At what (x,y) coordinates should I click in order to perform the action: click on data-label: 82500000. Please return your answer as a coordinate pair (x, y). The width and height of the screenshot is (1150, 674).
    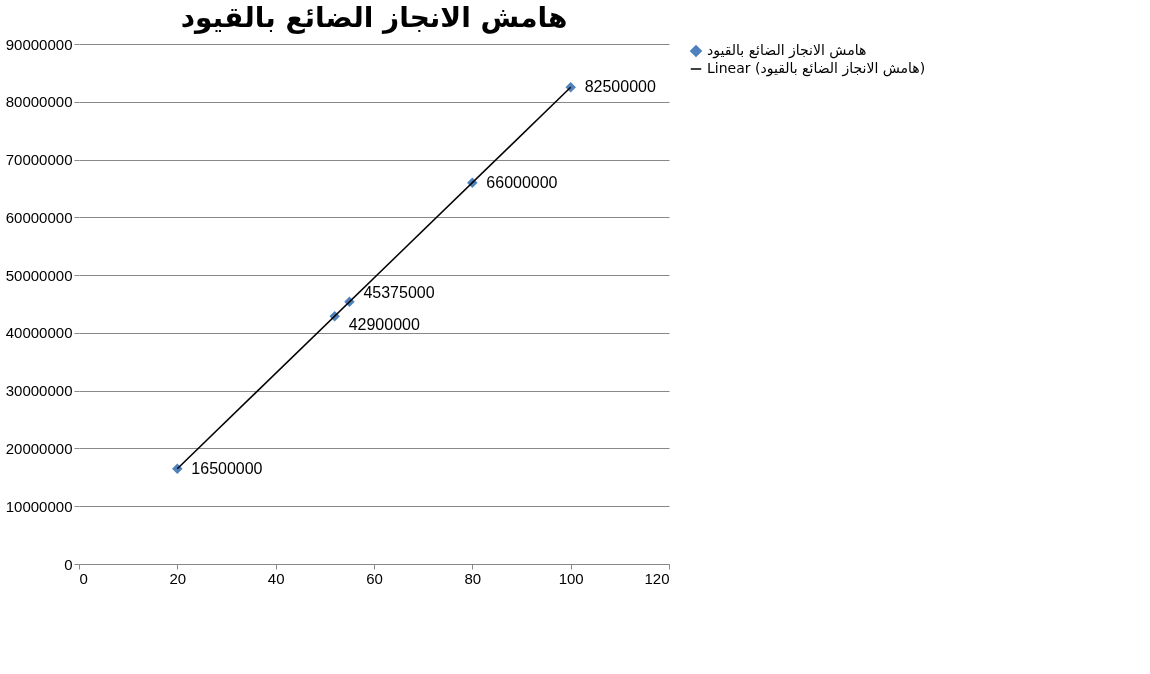
    Looking at the image, I should click on (620, 87).